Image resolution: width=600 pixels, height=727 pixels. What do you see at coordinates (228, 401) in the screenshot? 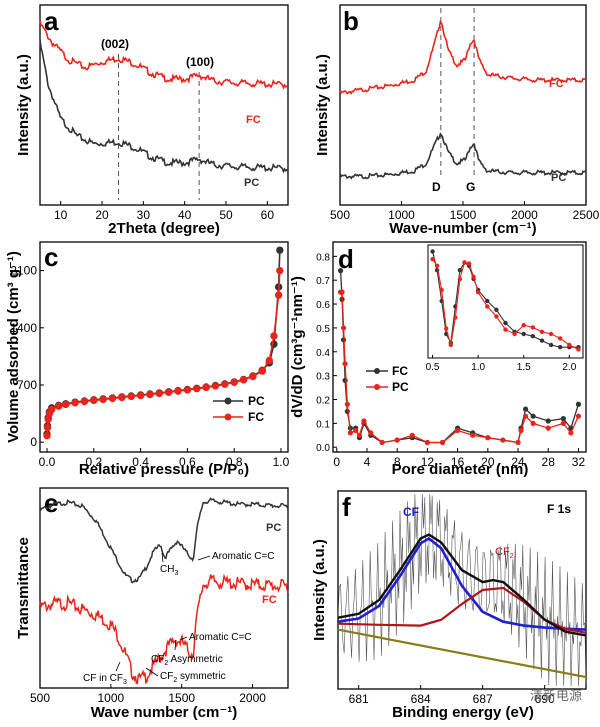
I see `panel-c-legend-pc-marker` at bounding box center [228, 401].